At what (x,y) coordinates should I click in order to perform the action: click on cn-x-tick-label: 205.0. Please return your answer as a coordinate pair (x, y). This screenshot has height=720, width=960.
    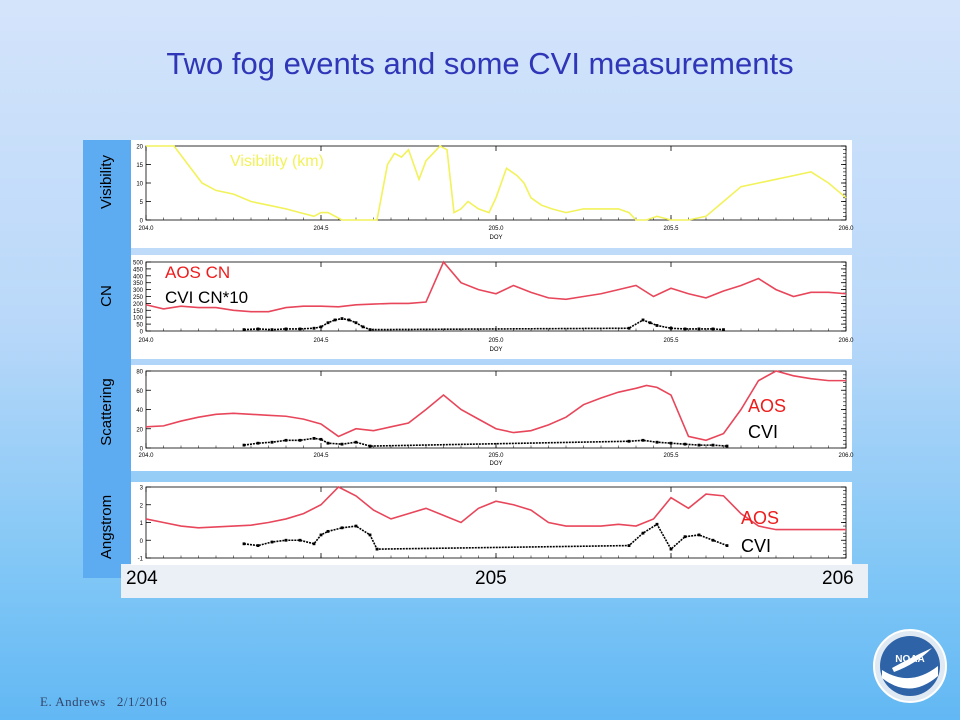
    Looking at the image, I should click on (496, 341).